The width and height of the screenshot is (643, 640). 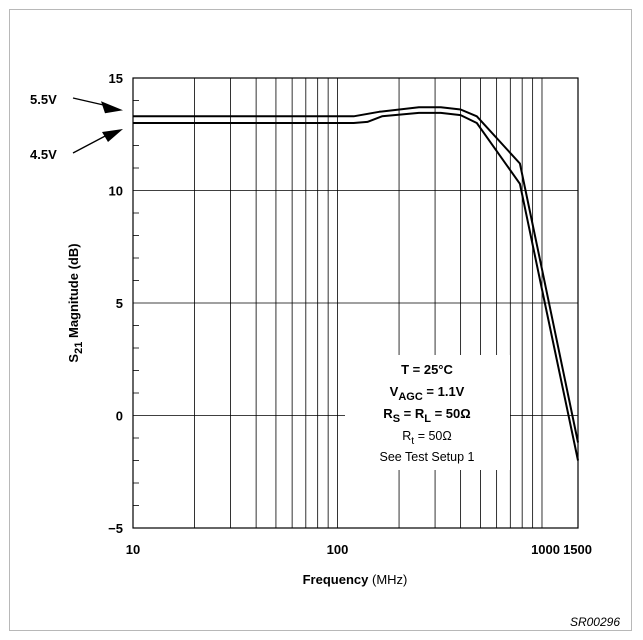 I want to click on y-tick-label: 10, so click(x=116, y=191).